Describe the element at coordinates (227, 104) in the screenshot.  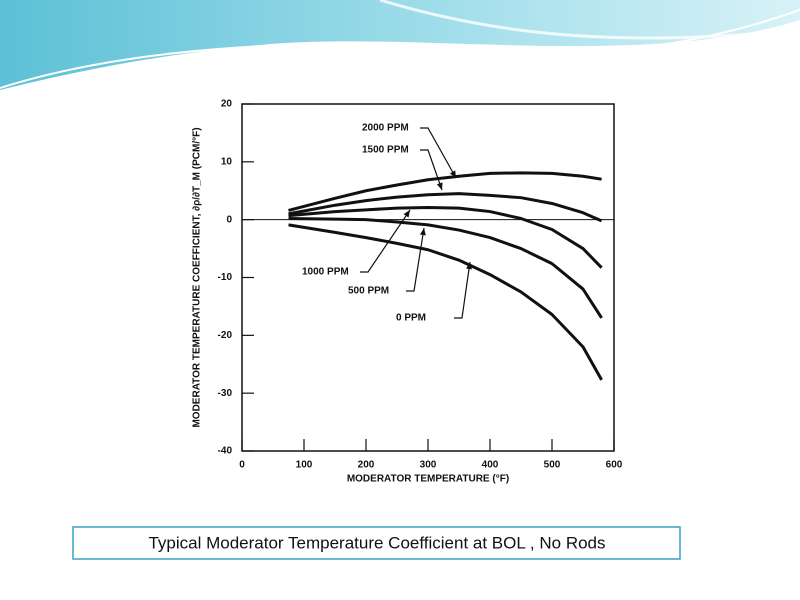
I see `y-tick-label: 20` at that location.